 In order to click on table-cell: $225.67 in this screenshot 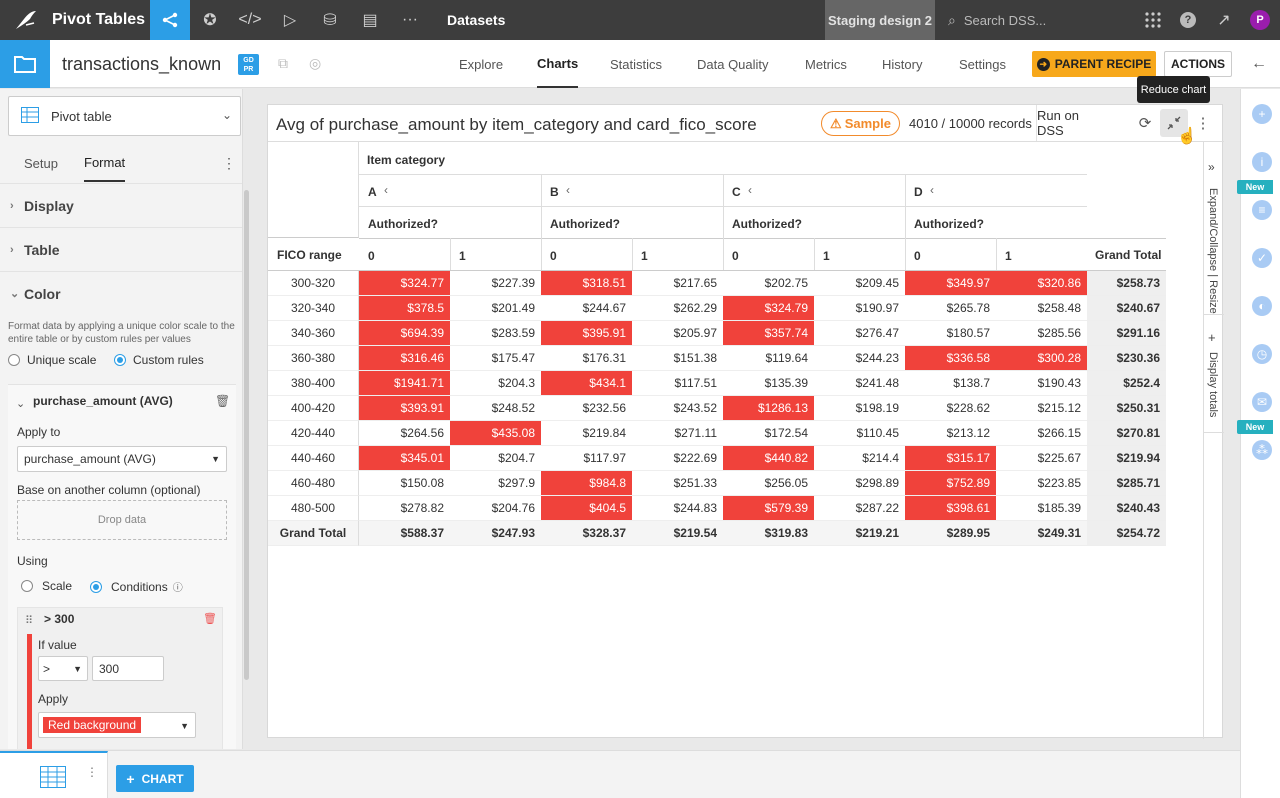, I will do `click(1041, 458)`.